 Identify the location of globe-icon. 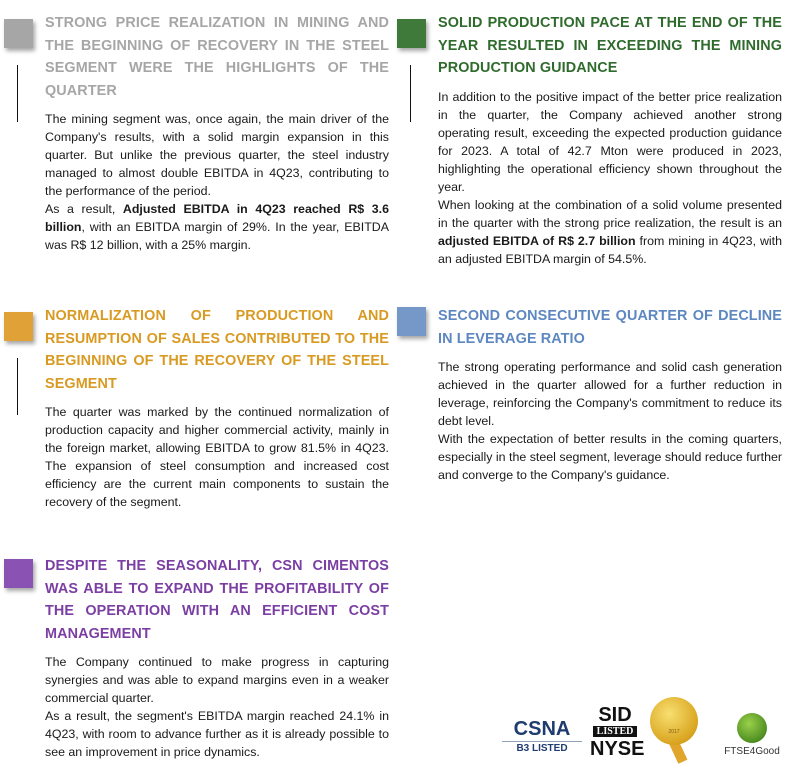
(752, 728).